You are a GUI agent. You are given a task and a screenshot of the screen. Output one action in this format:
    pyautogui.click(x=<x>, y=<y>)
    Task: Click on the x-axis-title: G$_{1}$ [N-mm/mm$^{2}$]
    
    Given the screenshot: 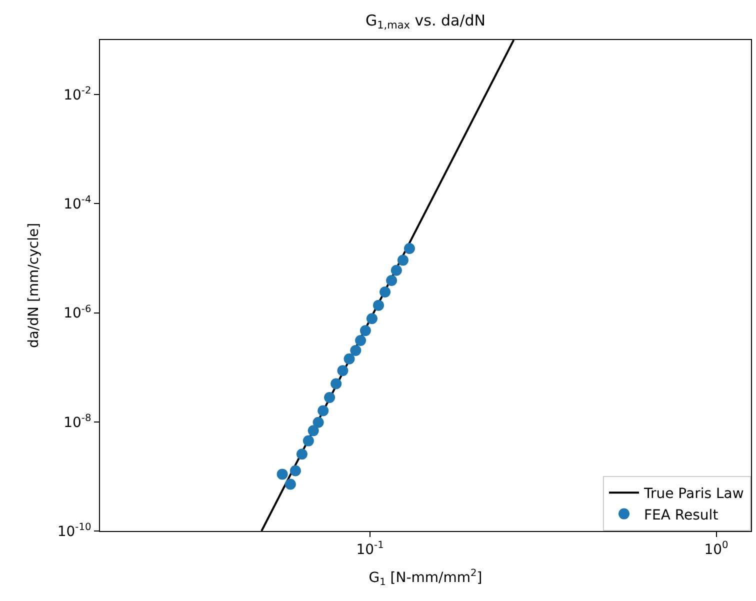 What is the action you would take?
    pyautogui.click(x=425, y=578)
    